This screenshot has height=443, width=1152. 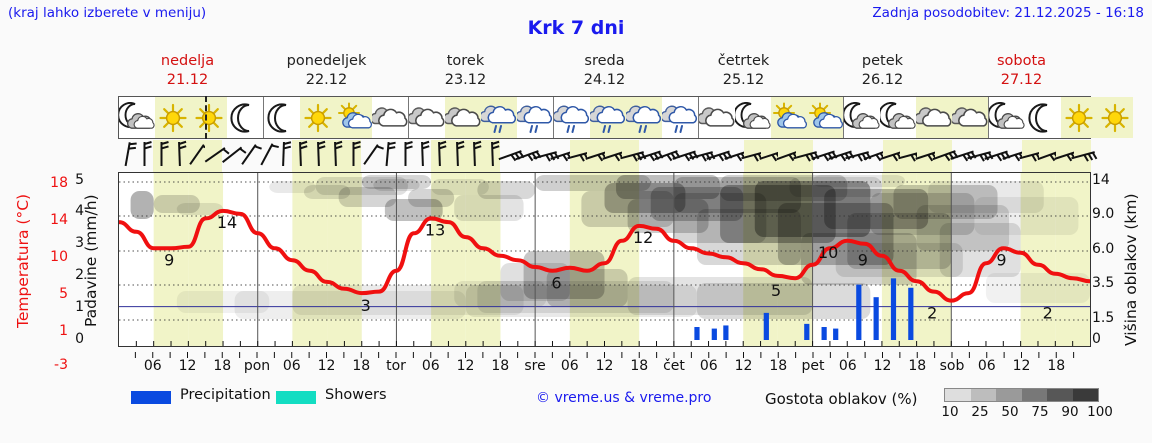 I want to click on cloud-density-label: Gostota oblakov (%), so click(x=841, y=399).